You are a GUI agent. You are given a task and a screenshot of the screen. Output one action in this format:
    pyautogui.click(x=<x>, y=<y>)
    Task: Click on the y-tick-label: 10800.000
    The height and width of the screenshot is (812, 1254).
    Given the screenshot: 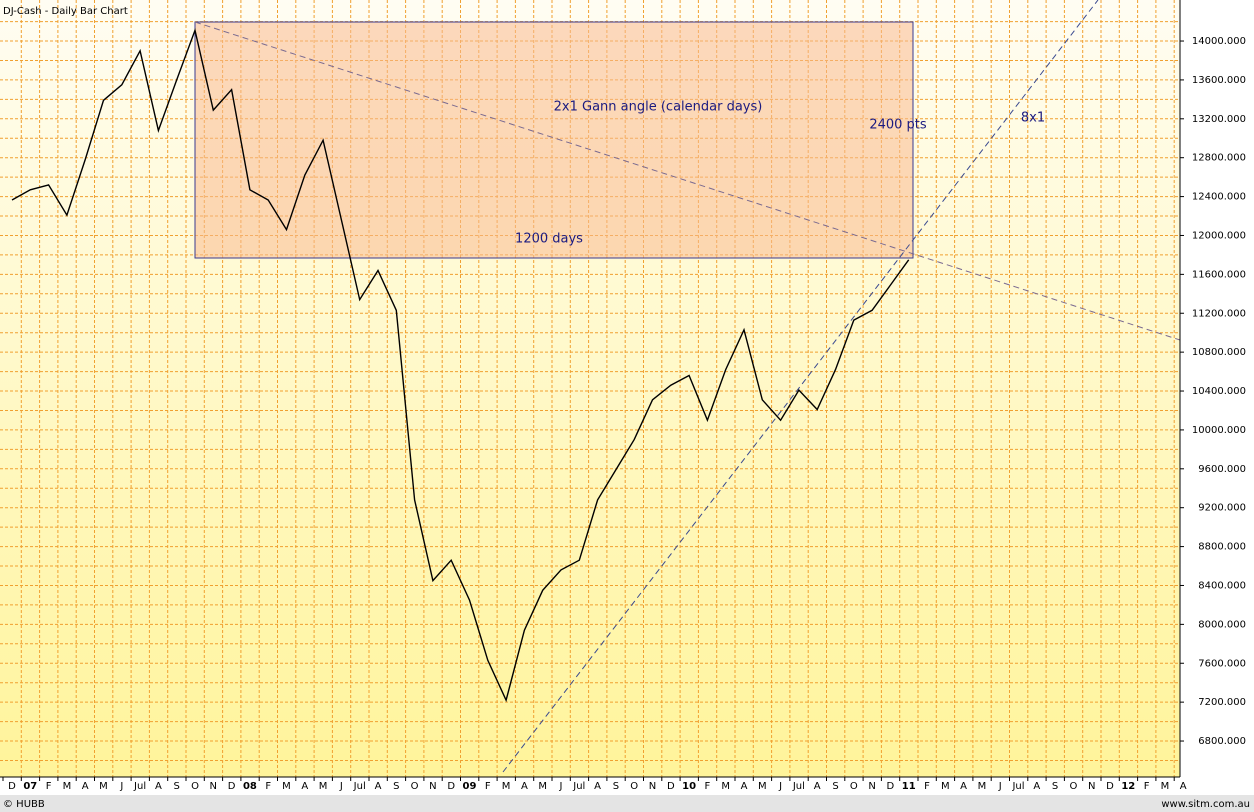 What is the action you would take?
    pyautogui.click(x=1219, y=352)
    